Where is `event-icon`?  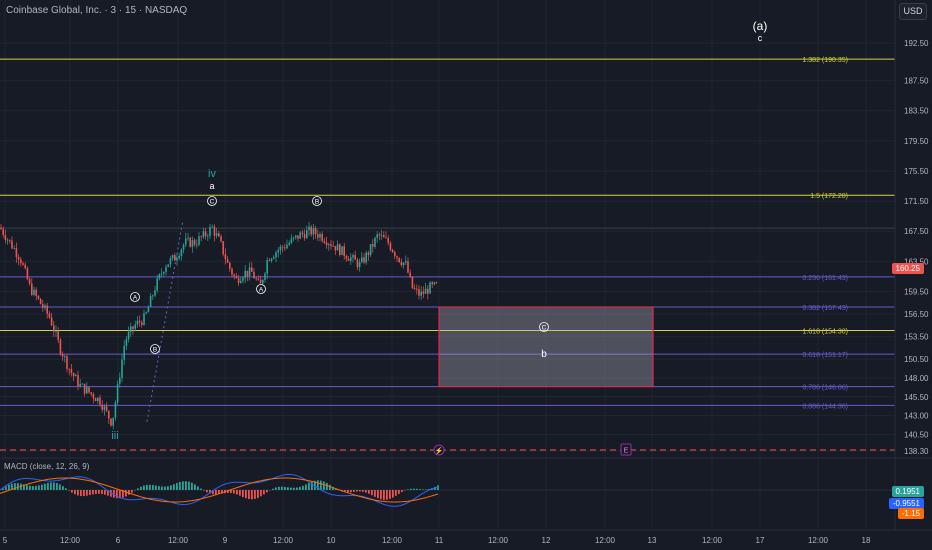
event-icon is located at coordinates (439, 450).